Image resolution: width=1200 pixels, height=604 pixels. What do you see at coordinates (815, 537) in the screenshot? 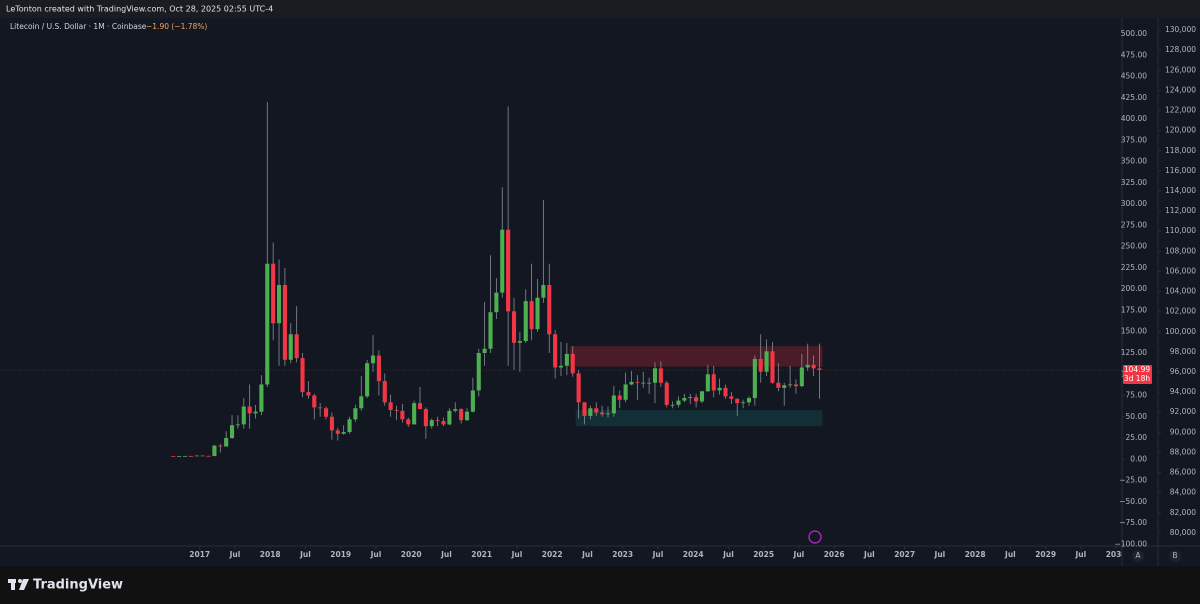
I see `event-icon` at bounding box center [815, 537].